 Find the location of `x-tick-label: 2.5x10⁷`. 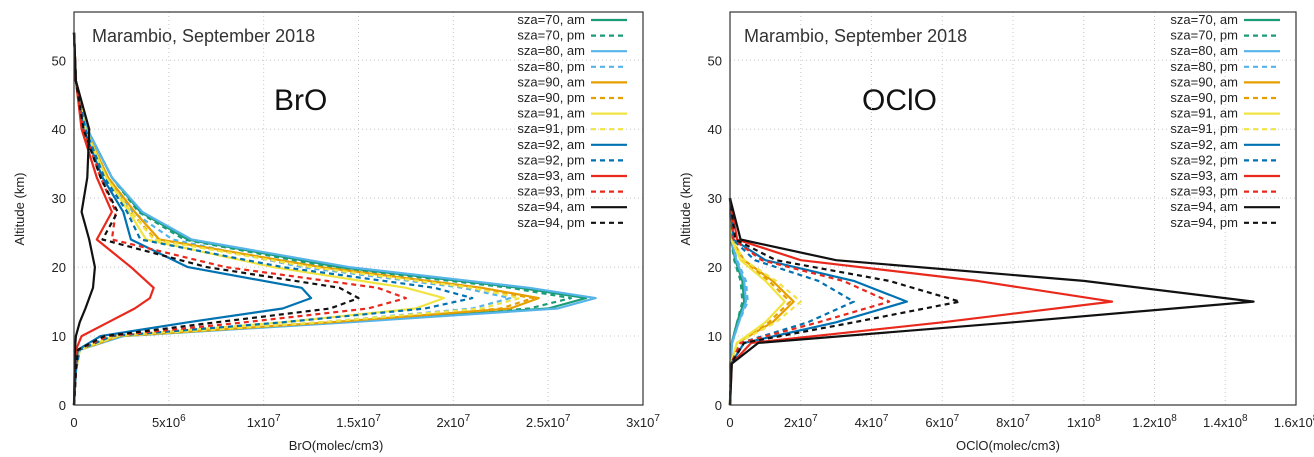

x-tick-label: 2.5x10⁷ is located at coordinates (548, 421).